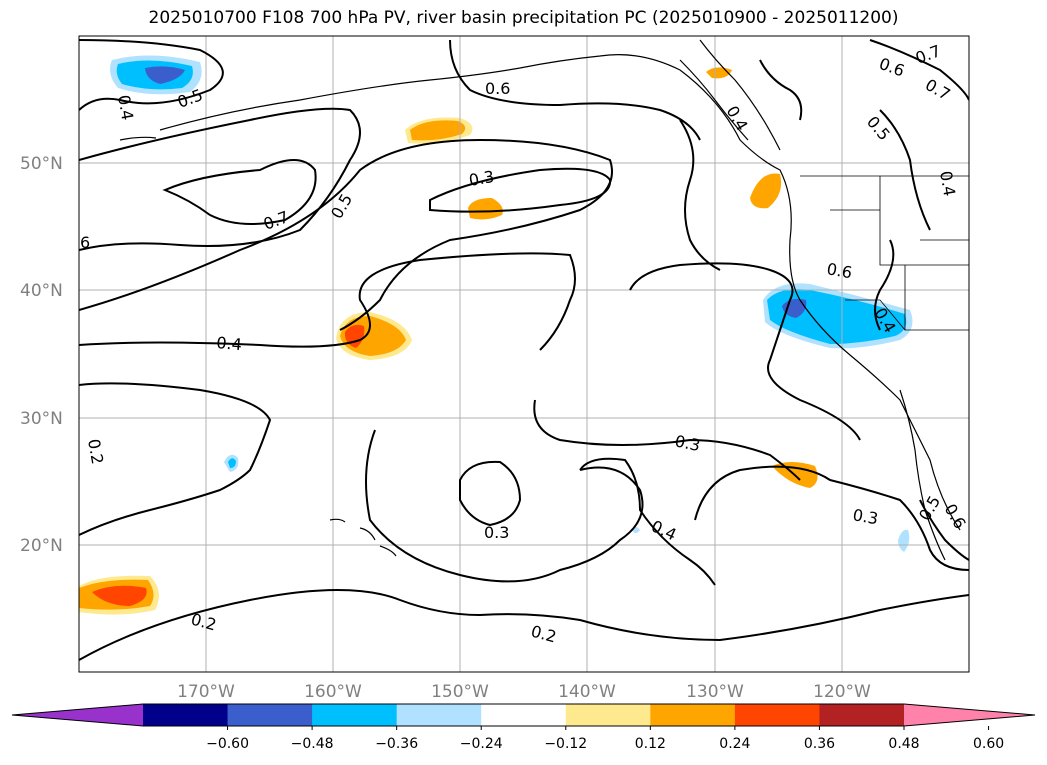  I want to click on colorbar-segments, so click(524, 715).